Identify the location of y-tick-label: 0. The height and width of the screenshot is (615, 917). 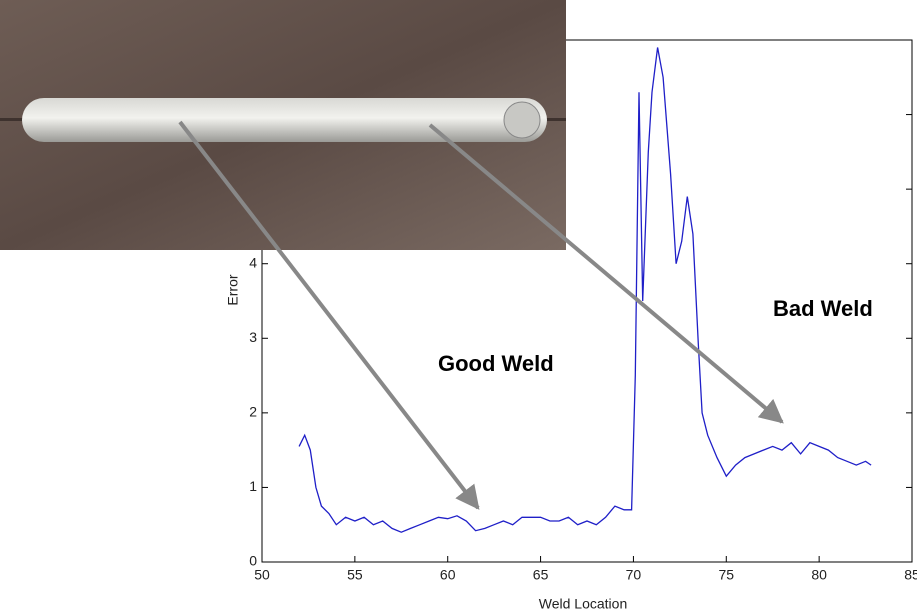
(253, 561).